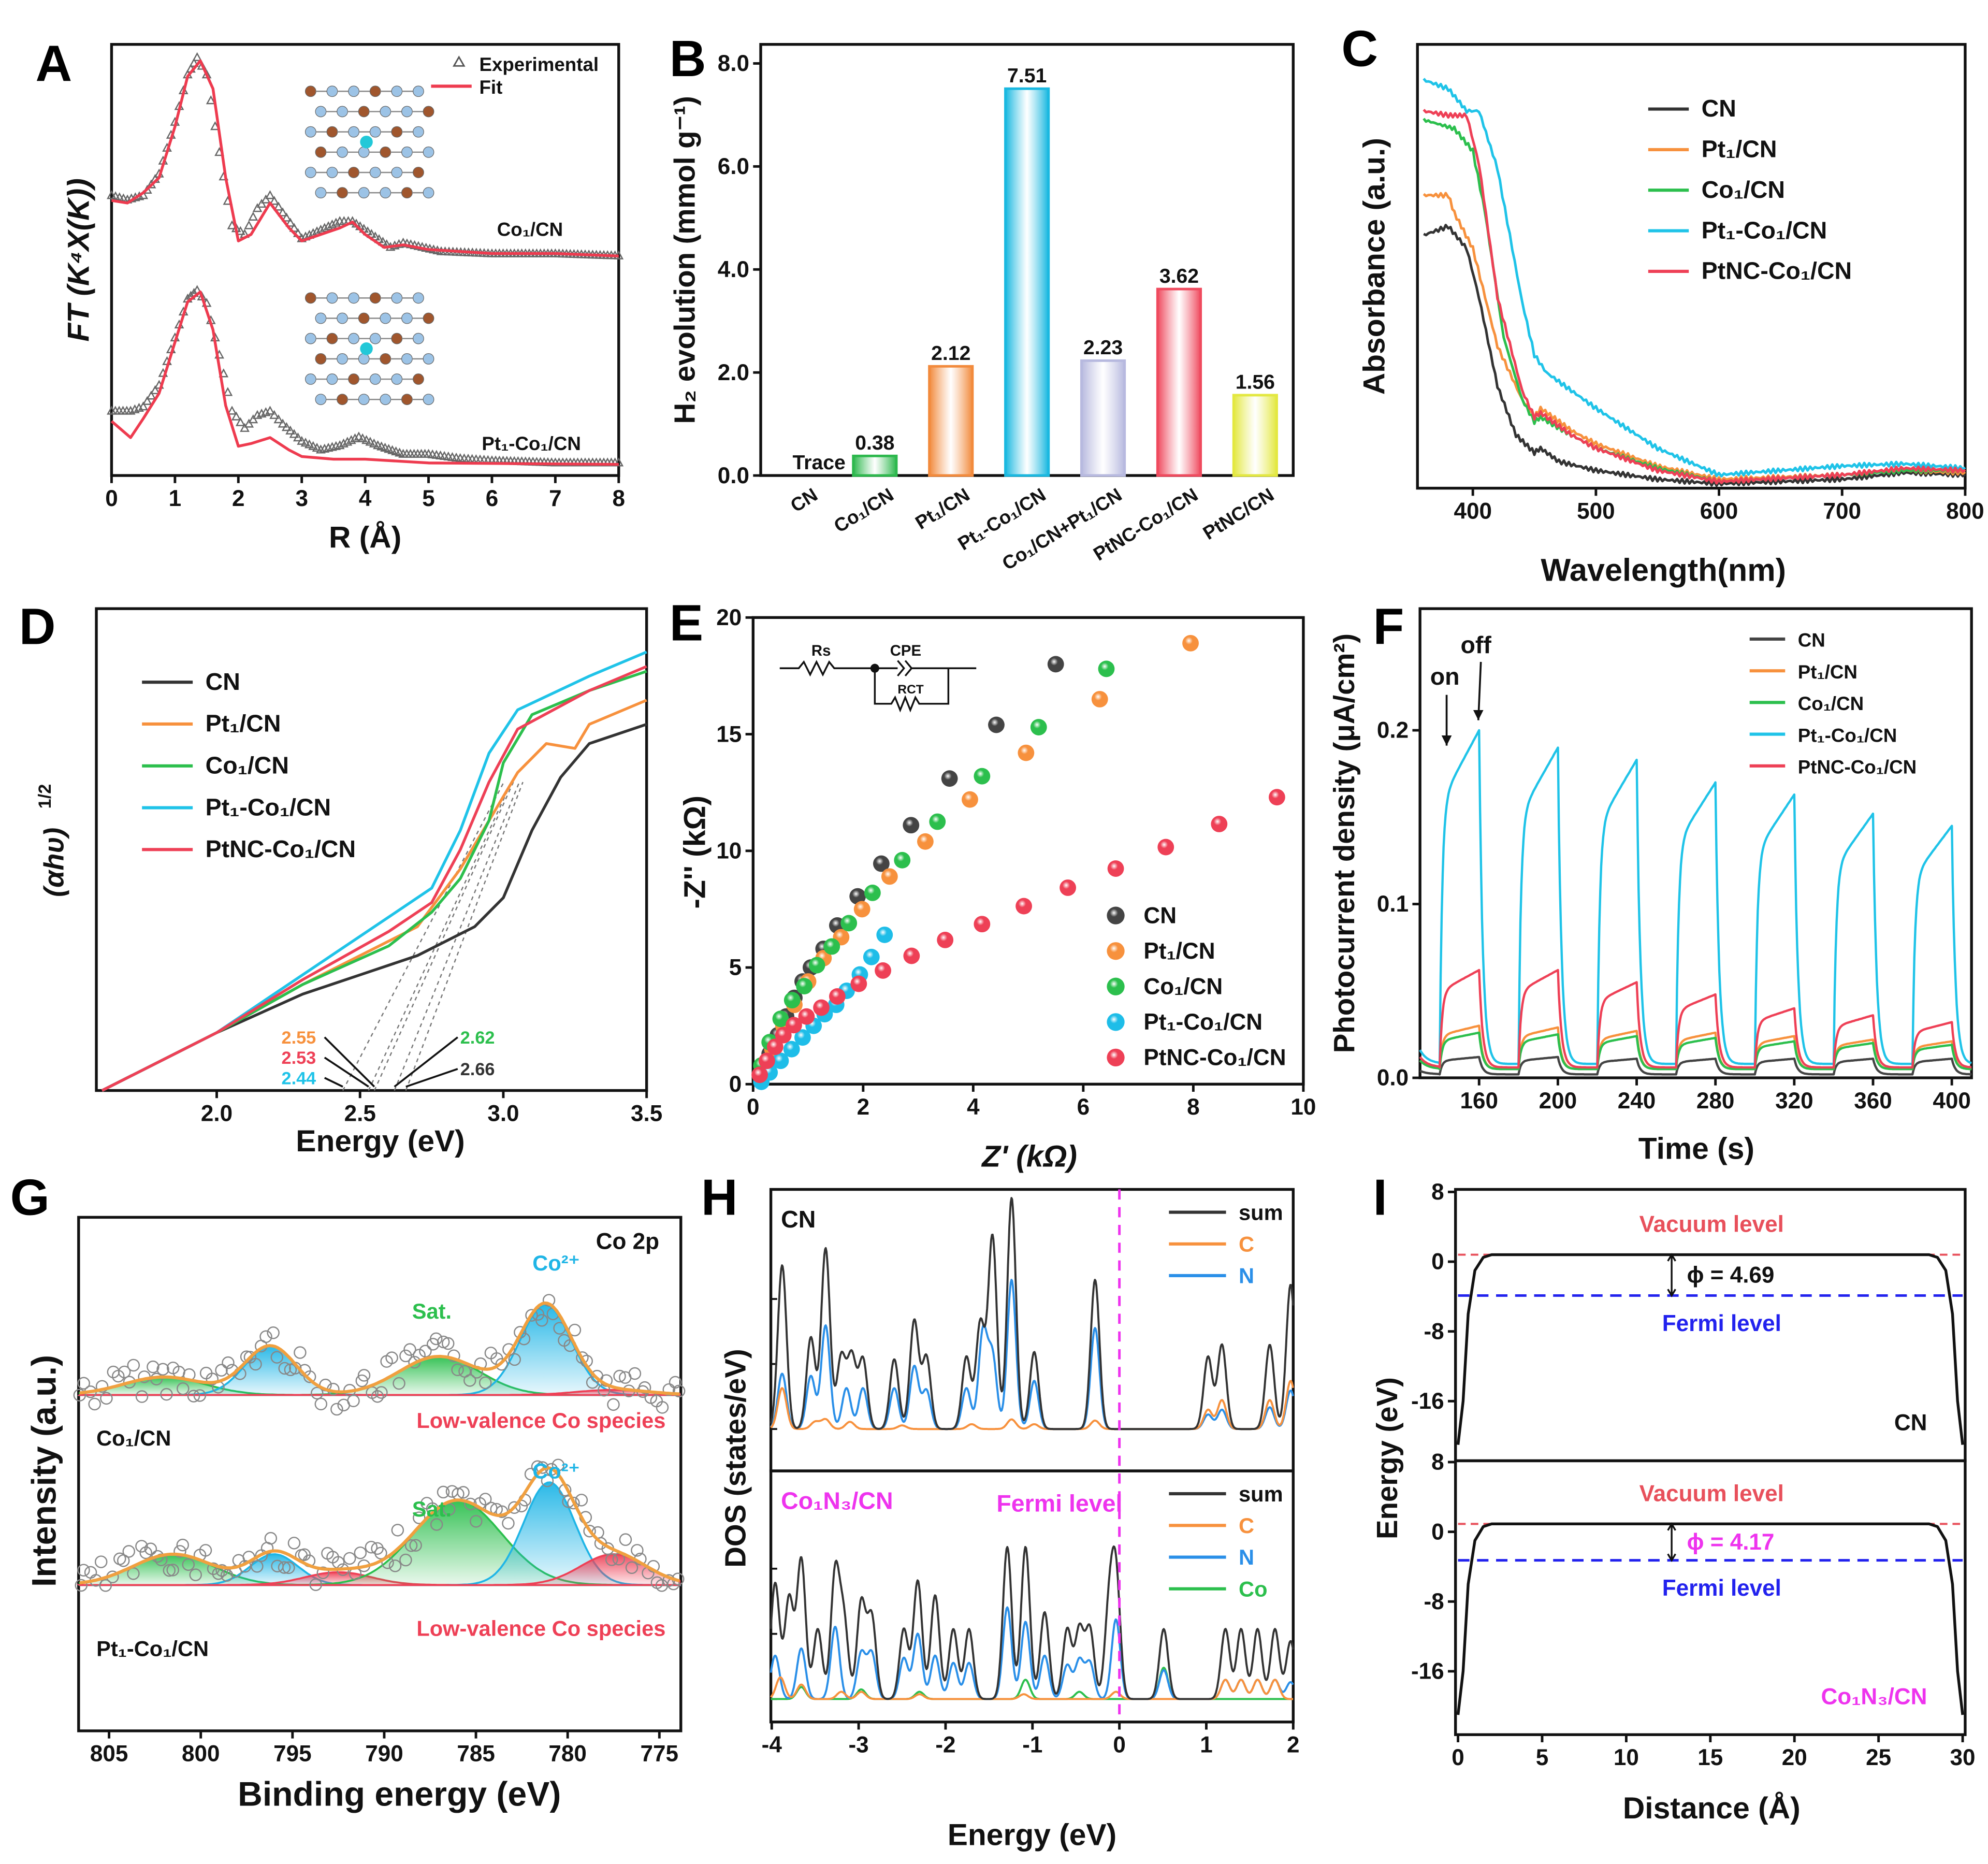  I want to click on structure-inset, so click(369, 349).